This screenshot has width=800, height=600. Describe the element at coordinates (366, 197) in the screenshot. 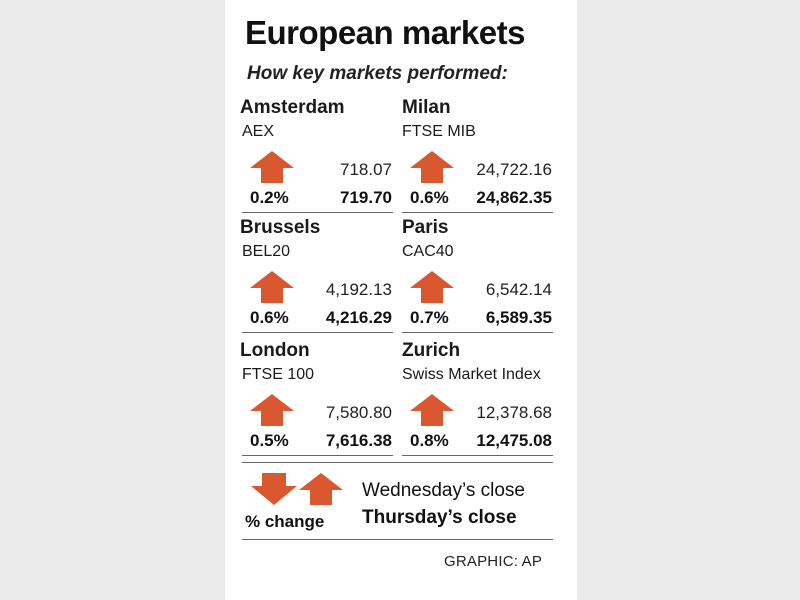

I see `market-thursday-close: 719.70` at that location.